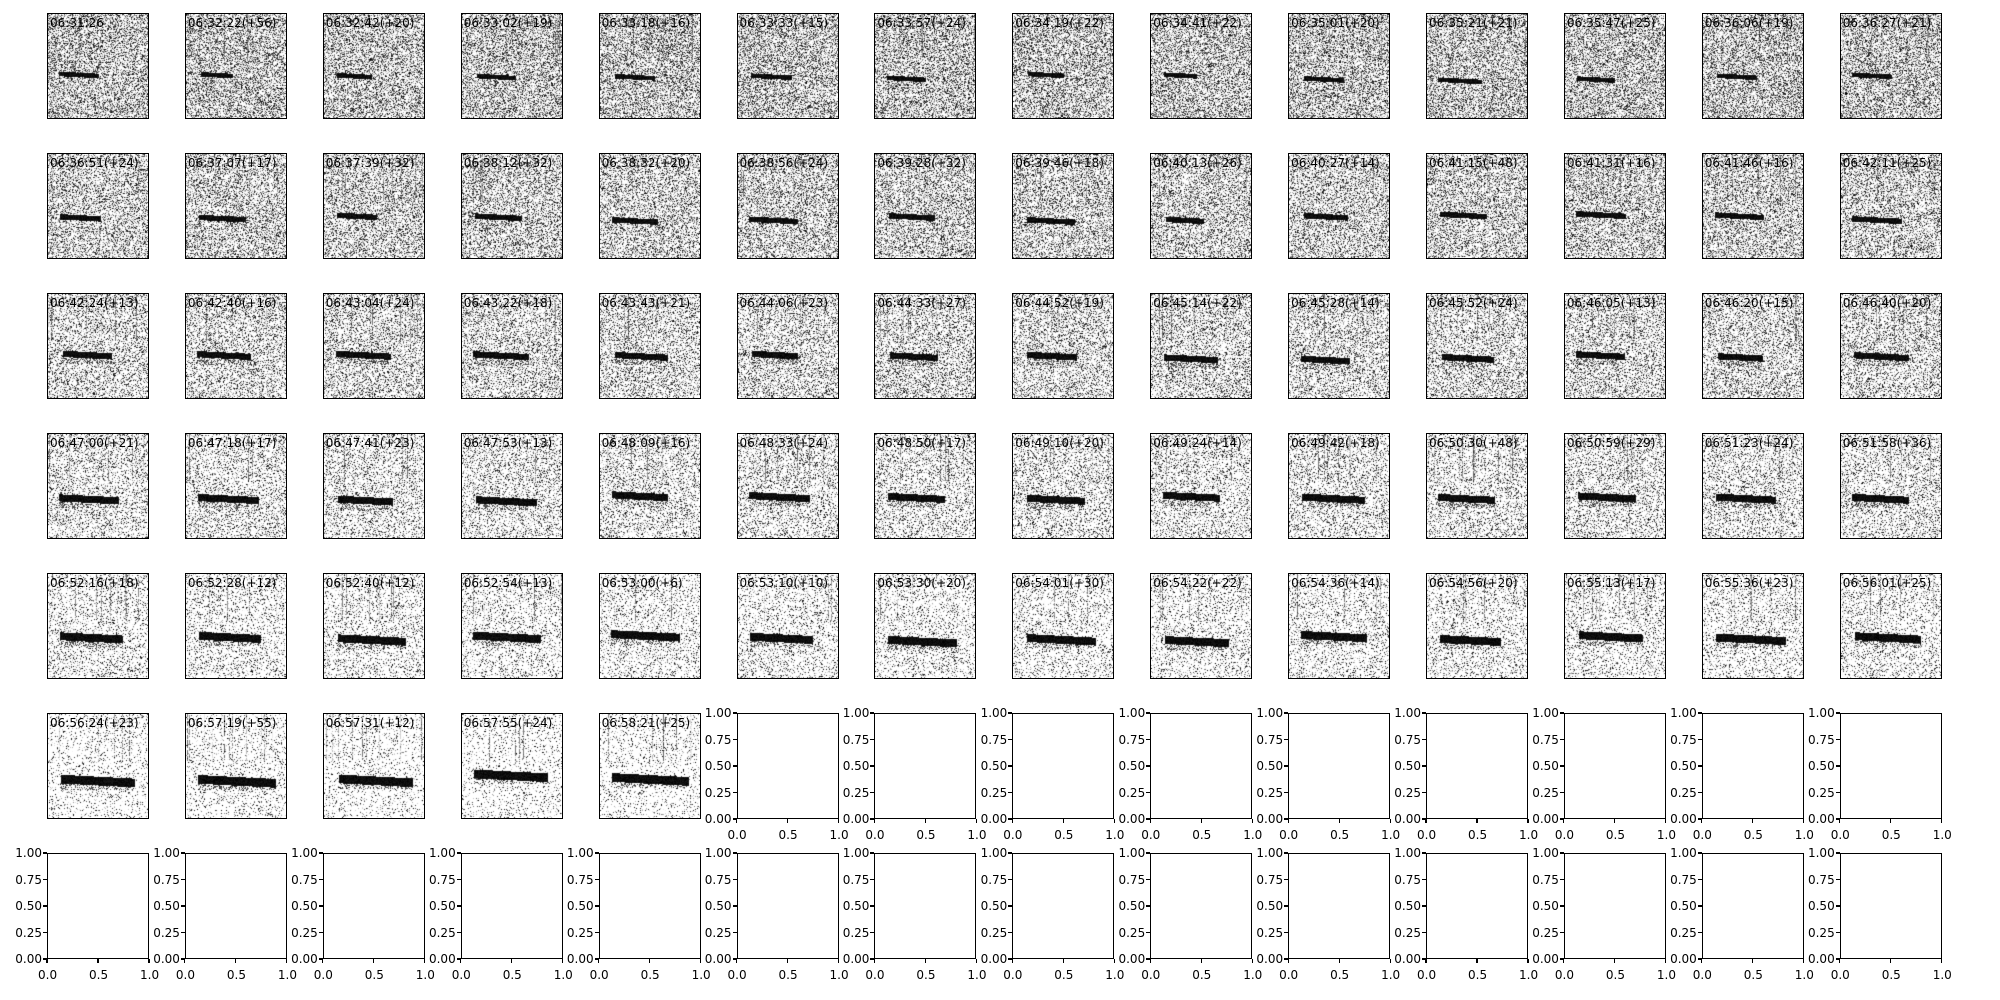 The height and width of the screenshot is (1000, 2000). I want to click on spectrogram-panel: 06:37:39(+32), so click(373, 206).